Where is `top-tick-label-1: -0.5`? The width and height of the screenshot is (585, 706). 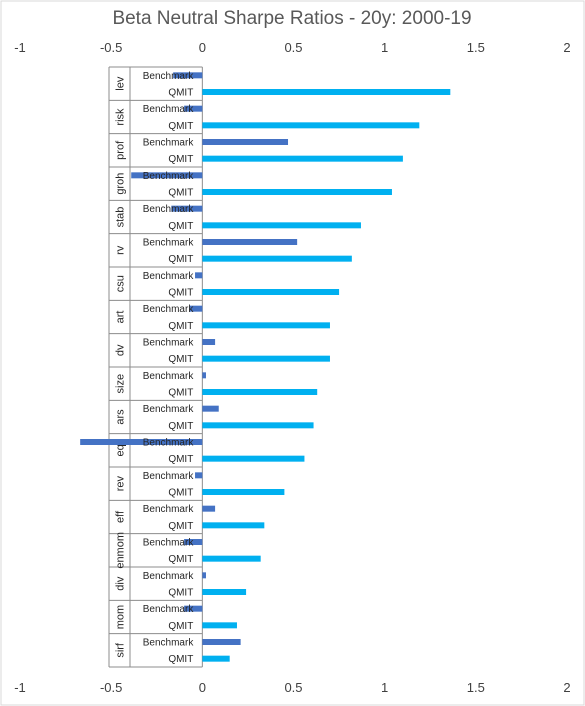
top-tick-label-1: -0.5 is located at coordinates (111, 47).